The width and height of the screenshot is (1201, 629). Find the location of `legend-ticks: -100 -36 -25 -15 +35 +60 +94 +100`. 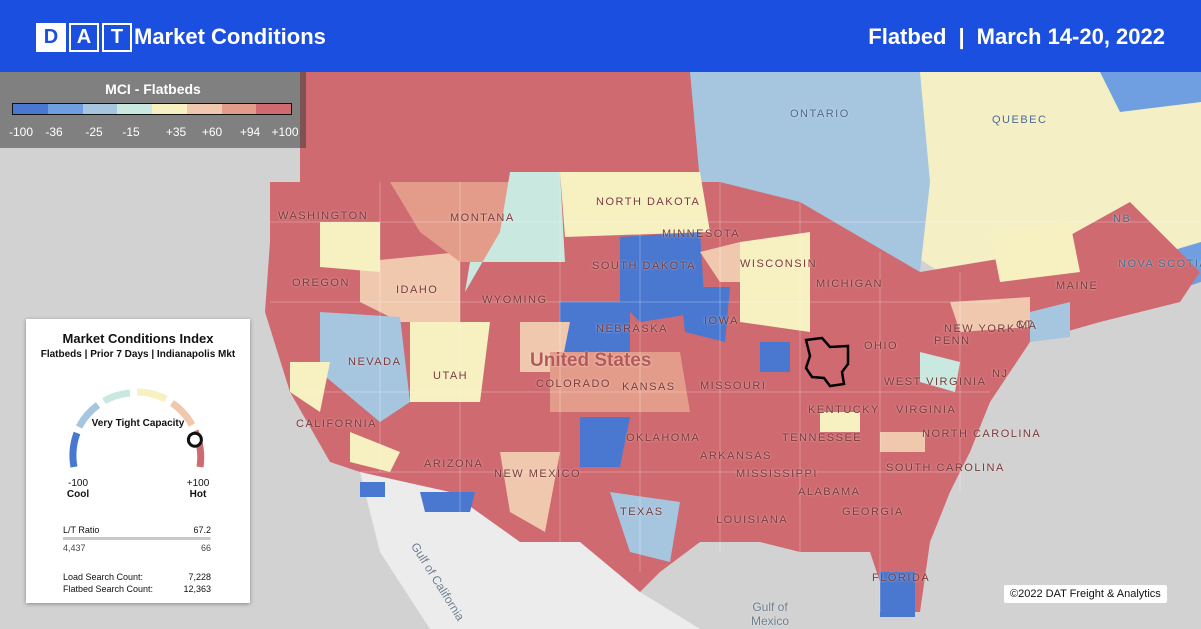

legend-ticks: -100 -36 -25 -15 +35 +60 +94 +100 is located at coordinates (153, 133).